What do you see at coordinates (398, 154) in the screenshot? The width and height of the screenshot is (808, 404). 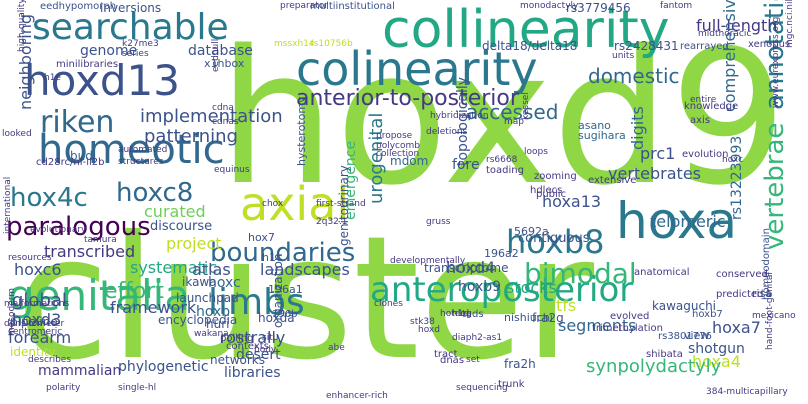 I see `cloud-word: collection` at bounding box center [398, 154].